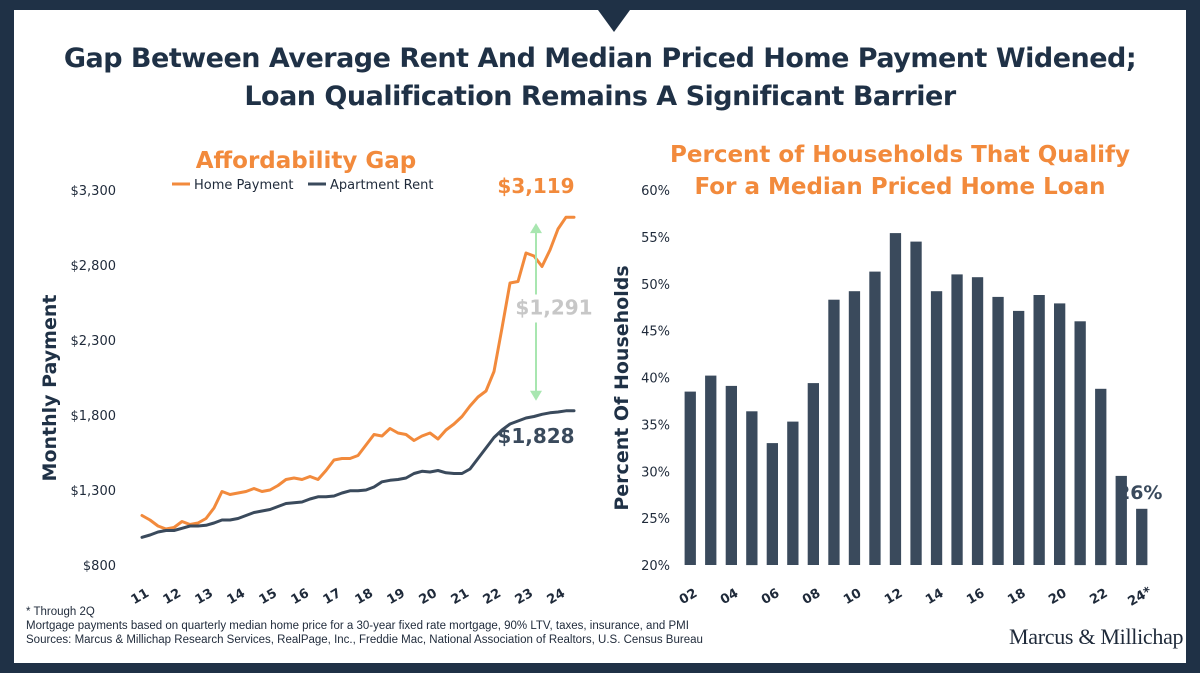  What do you see at coordinates (535, 186) in the screenshot?
I see `home-payment-latest-label: $3,119` at bounding box center [535, 186].